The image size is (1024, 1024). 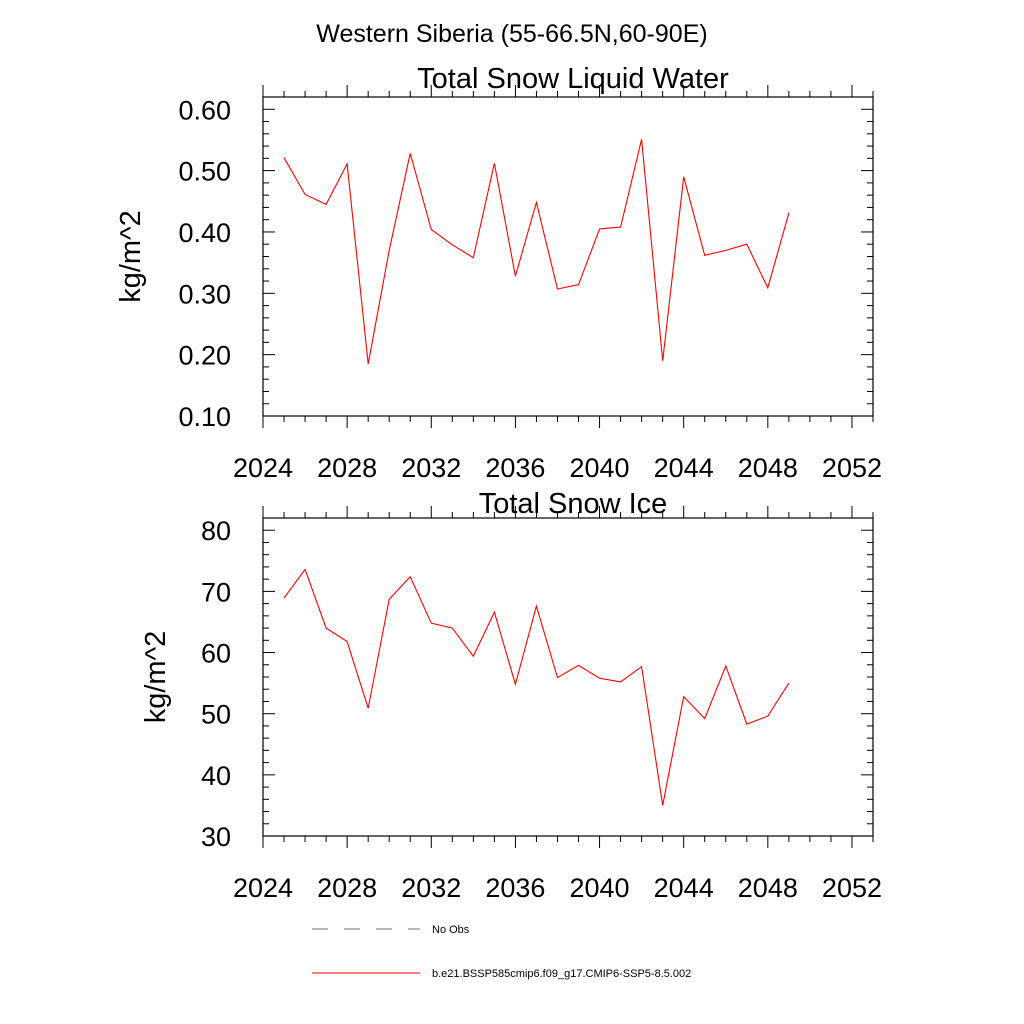 What do you see at coordinates (216, 776) in the screenshot?
I see `y-tick-label: 40` at bounding box center [216, 776].